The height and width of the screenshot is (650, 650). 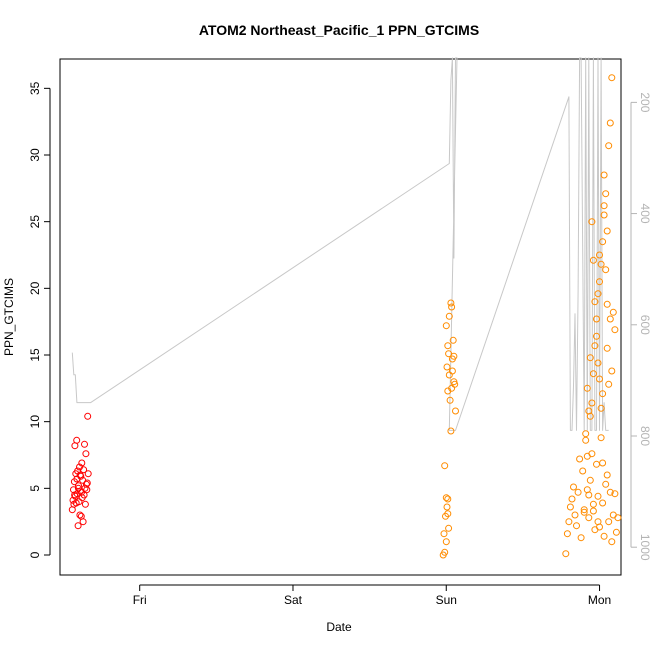 I want to click on right-tick-label: 200, so click(x=644, y=102).